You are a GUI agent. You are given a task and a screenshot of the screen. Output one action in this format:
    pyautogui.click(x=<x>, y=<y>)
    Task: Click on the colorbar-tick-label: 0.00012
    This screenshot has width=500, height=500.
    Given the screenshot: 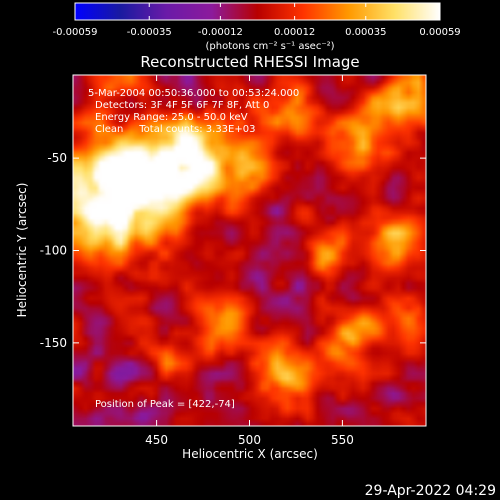 What is the action you would take?
    pyautogui.click(x=294, y=32)
    